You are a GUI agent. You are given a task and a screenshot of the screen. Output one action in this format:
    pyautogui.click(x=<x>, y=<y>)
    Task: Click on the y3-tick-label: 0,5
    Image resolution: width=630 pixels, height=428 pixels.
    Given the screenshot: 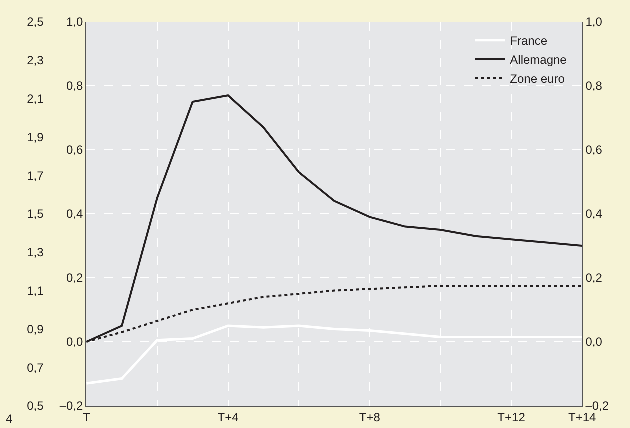 What is the action you would take?
    pyautogui.click(x=35, y=406)
    